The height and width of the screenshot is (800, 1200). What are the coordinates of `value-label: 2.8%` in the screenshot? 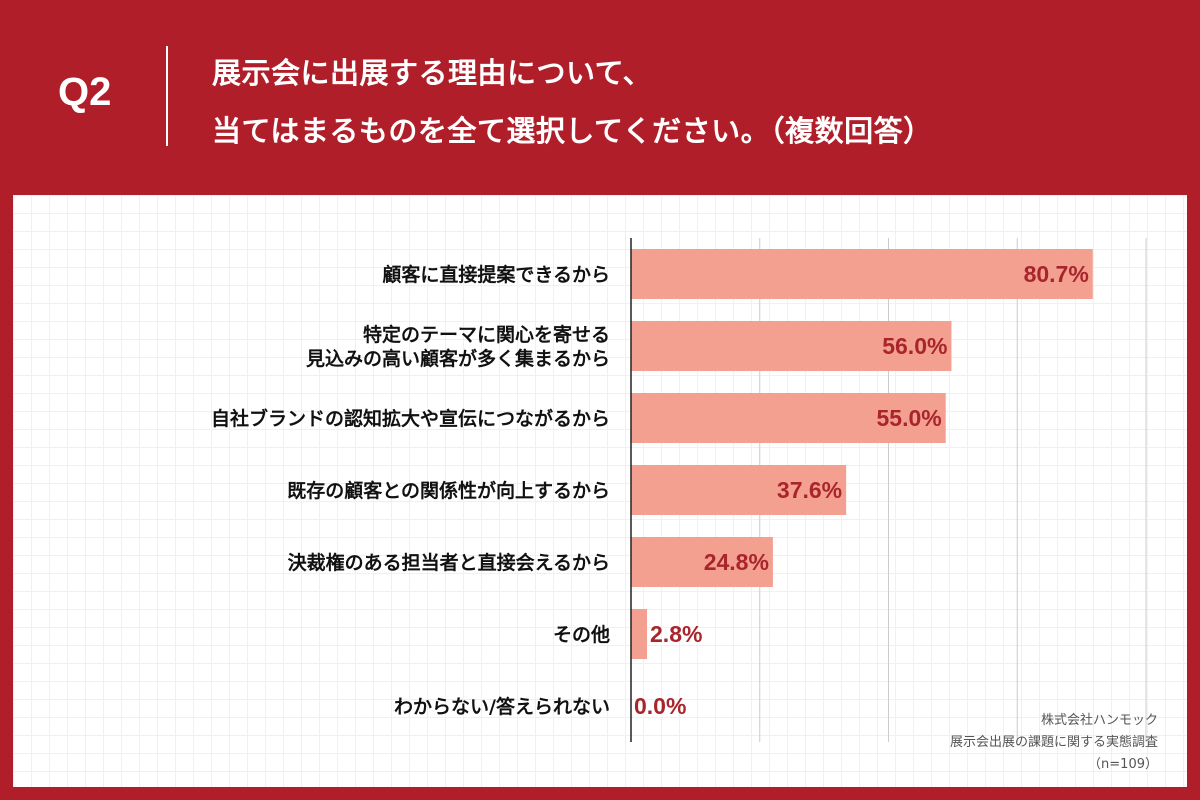 It's located at (676, 634).